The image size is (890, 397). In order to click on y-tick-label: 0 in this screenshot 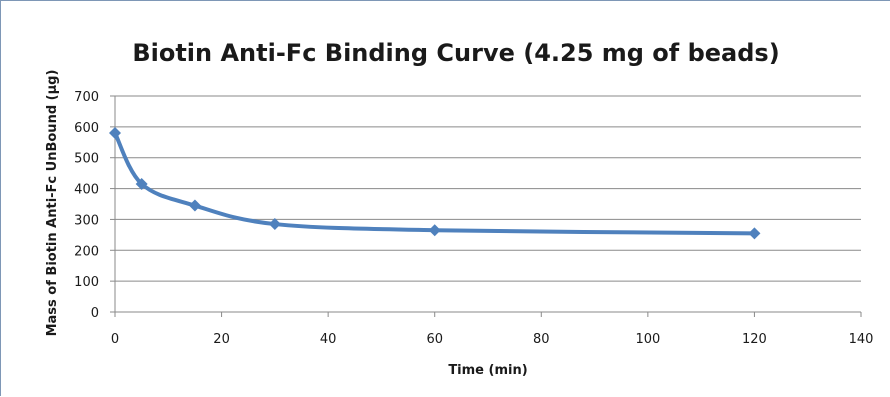, I will do `click(95, 313)`.